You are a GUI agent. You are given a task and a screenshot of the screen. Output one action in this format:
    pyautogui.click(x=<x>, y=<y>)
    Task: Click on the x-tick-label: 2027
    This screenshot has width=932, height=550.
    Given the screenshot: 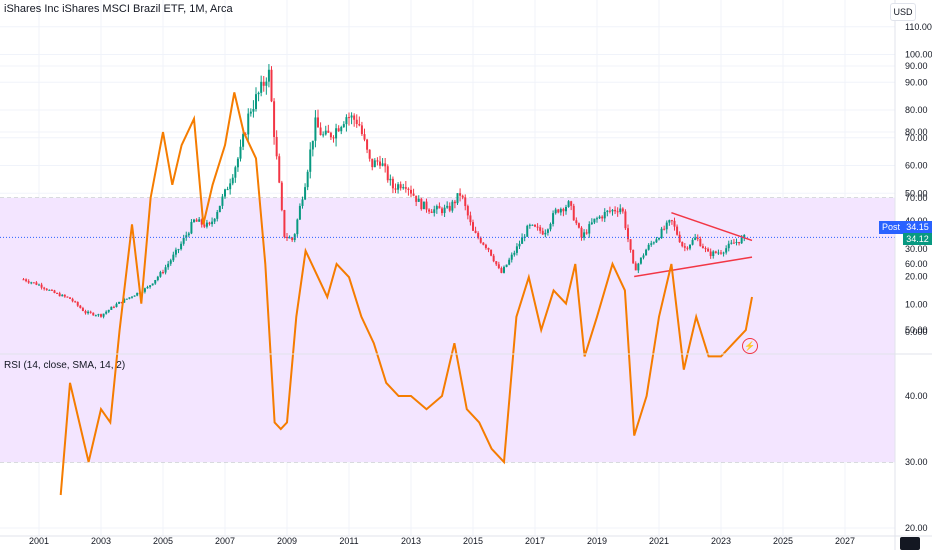 What is the action you would take?
    pyautogui.click(x=845, y=541)
    